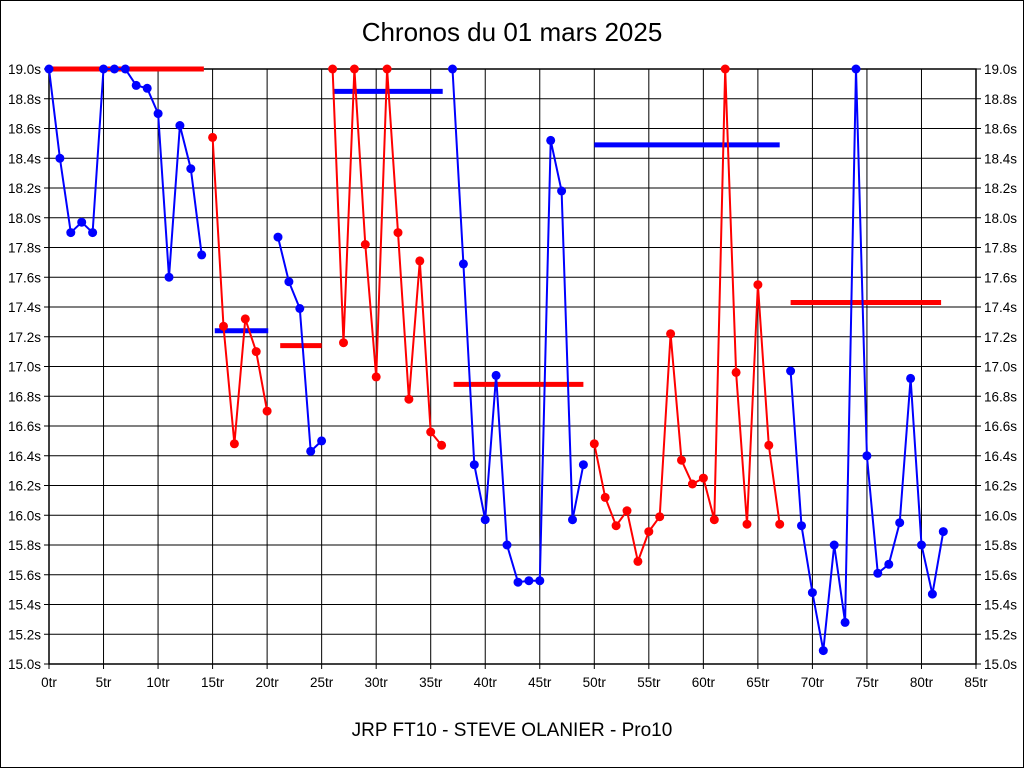 Image resolution: width=1024 pixels, height=768 pixels. I want to click on chart-subtitle: JRP FT10 - STEVE OLANIER - Pro10, so click(512, 730).